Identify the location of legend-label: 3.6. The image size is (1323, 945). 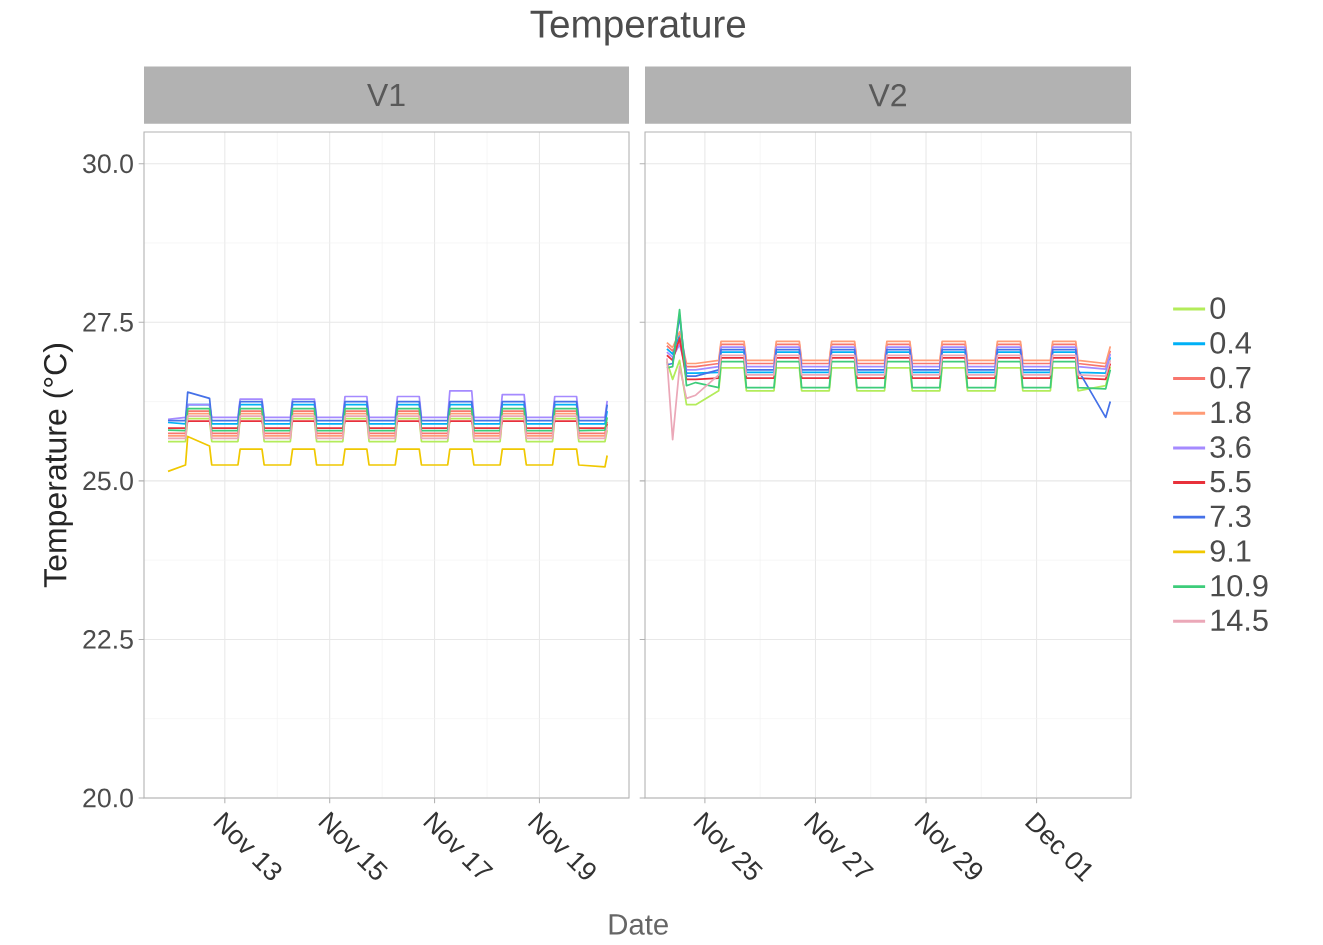
(1230, 447).